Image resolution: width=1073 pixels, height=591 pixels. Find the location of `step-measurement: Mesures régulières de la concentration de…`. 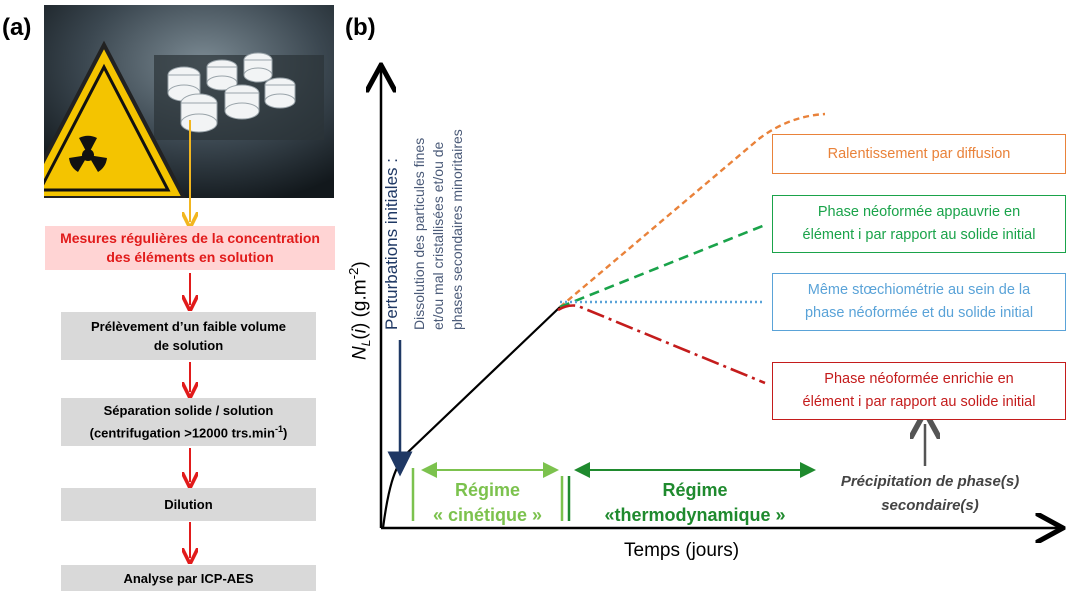

step-measurement: Mesures régulières de la concentration de… is located at coordinates (190, 248).